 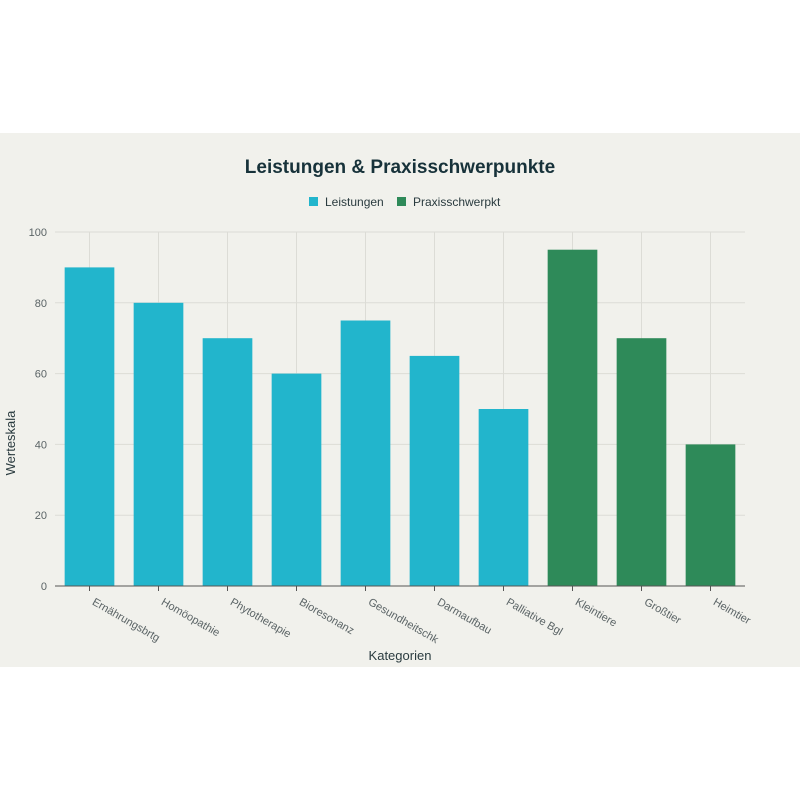 I want to click on x-tick-label: Homöopathie, so click(x=190, y=617).